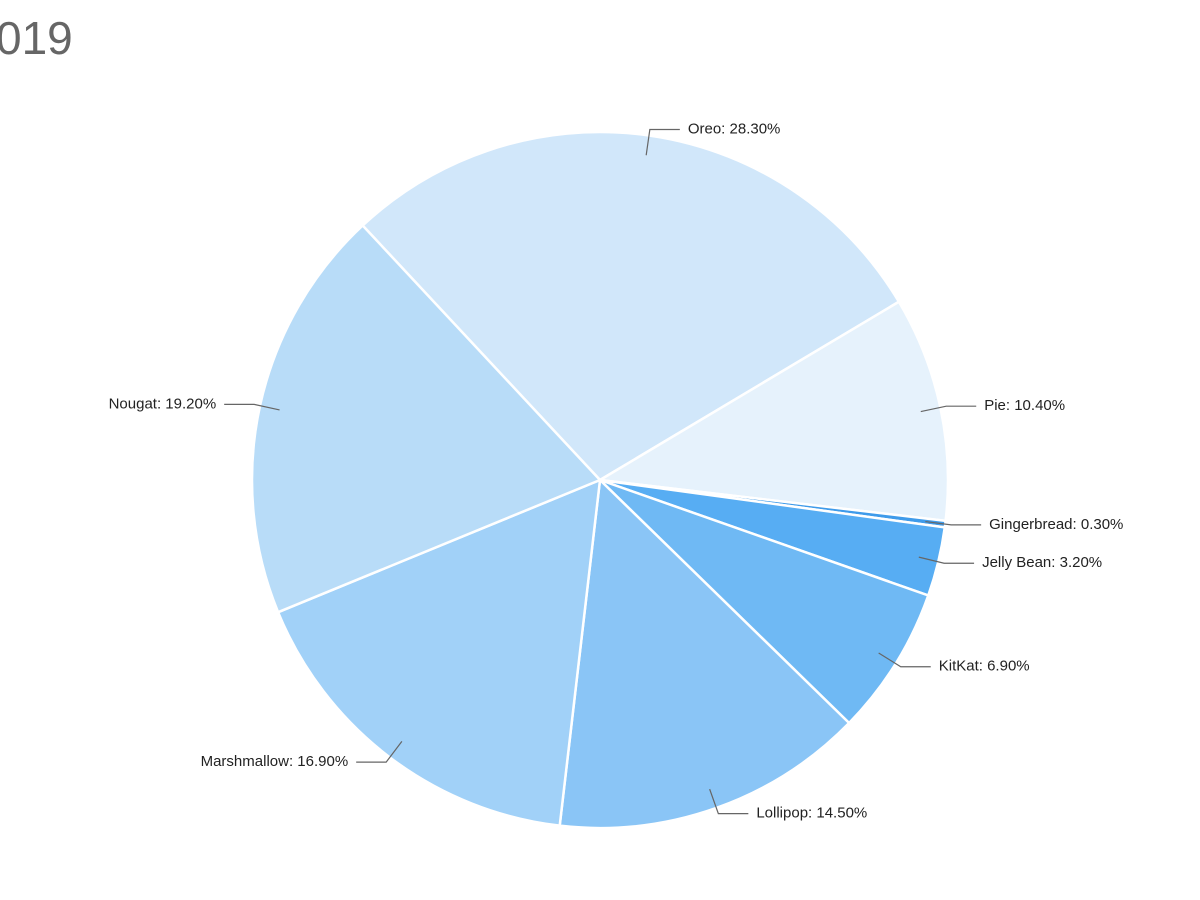  Describe the element at coordinates (1042, 562) in the screenshot. I see `slice-label: Jelly Bean: 3.20%` at that location.